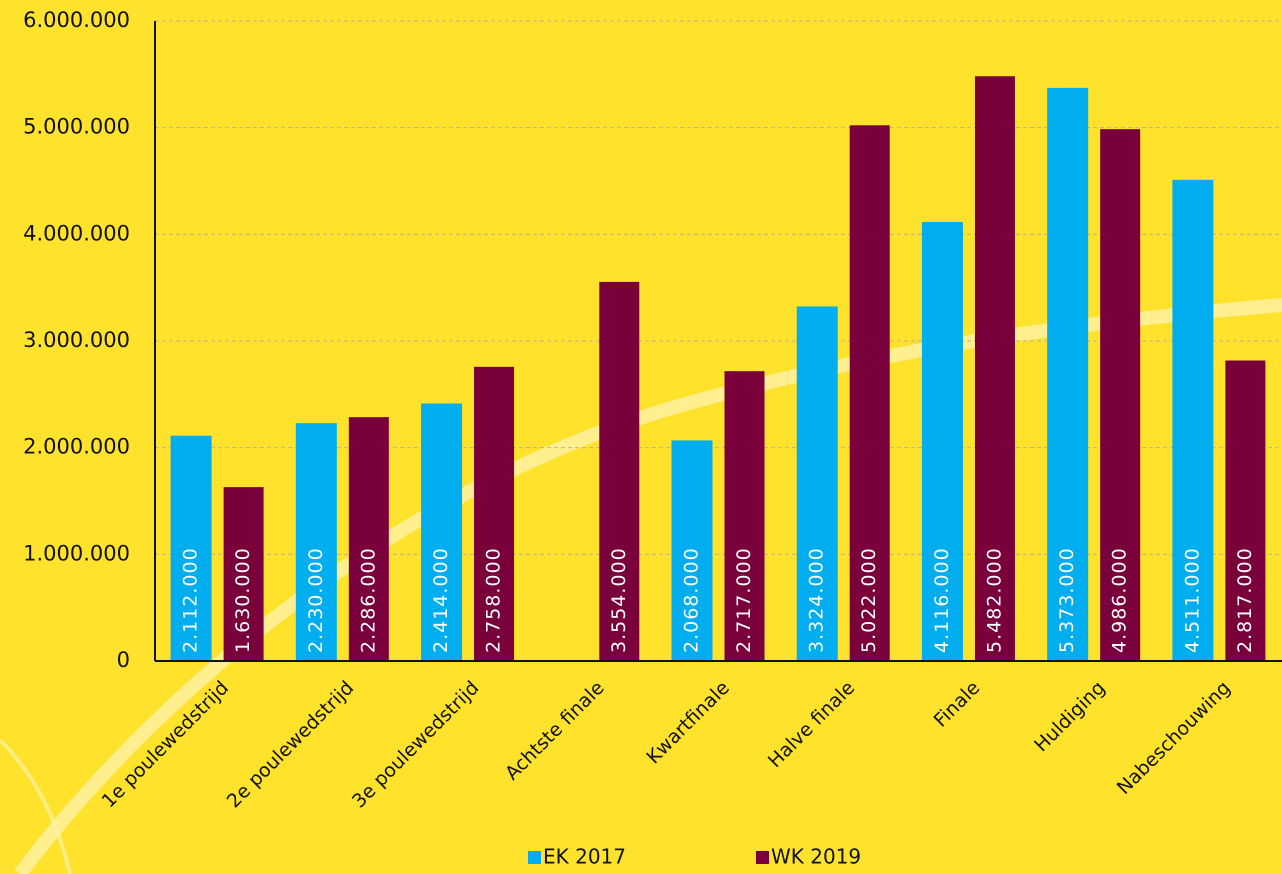 This screenshot has height=874, width=1282. I want to click on value-label: 2.230.000, so click(316, 600).